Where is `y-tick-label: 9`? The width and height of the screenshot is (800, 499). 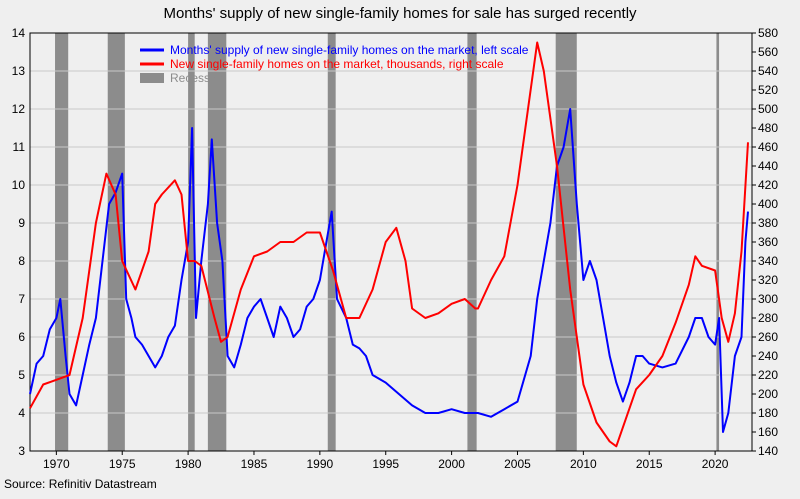 y-tick-label: 9 is located at coordinates (21, 223).